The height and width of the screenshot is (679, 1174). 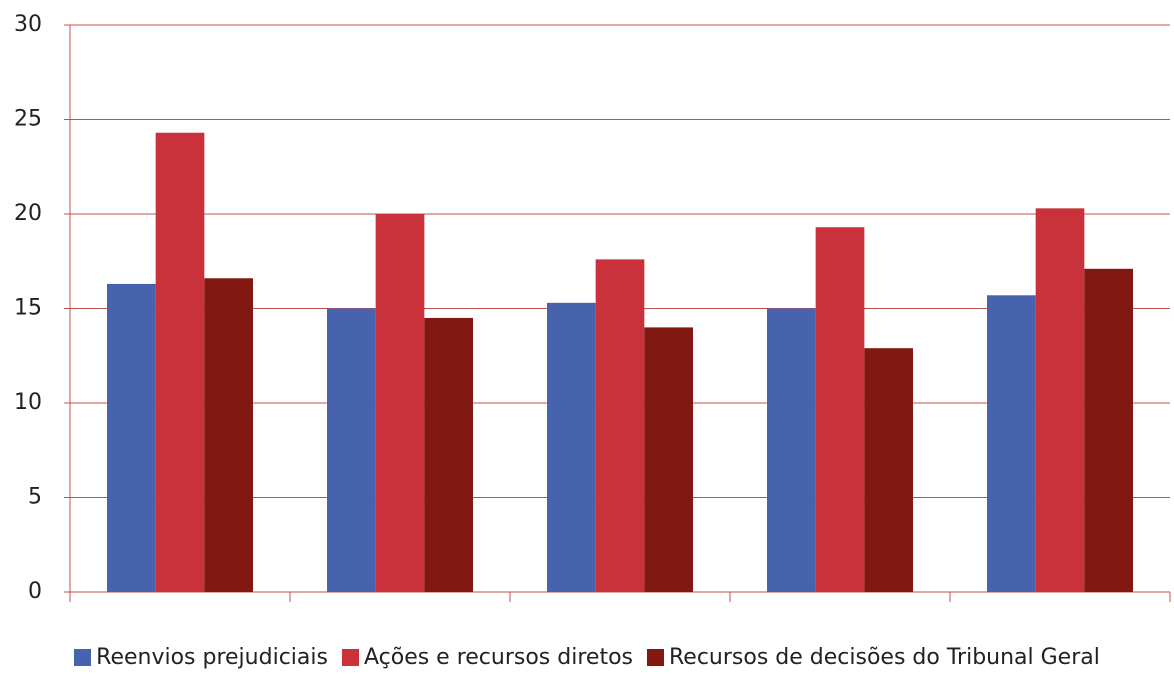 I want to click on y-tick-label: 0, so click(x=35, y=591).